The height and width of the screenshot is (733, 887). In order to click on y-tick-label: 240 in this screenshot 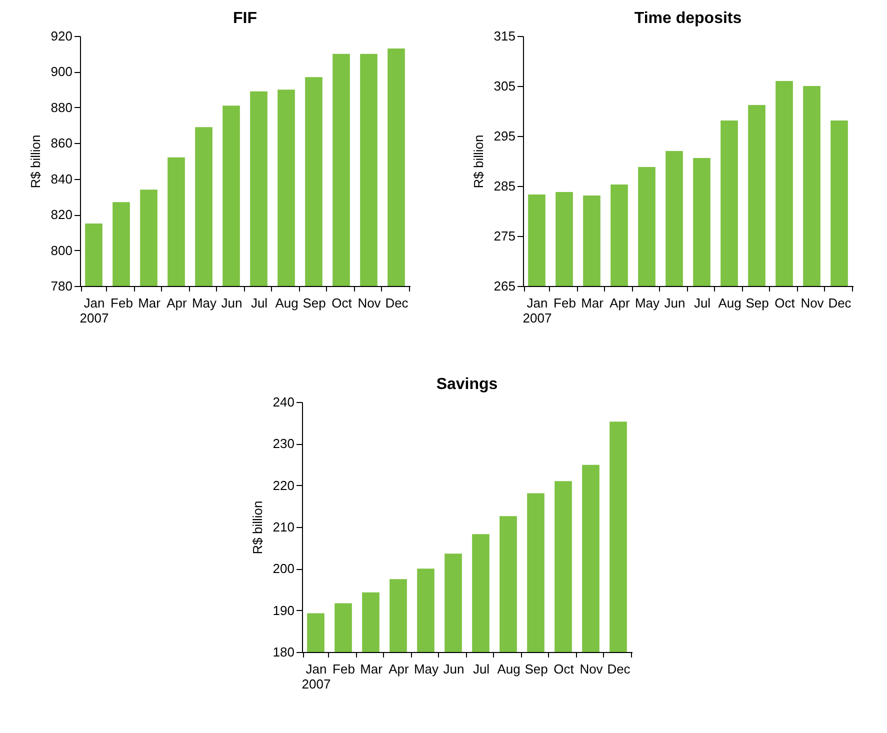, I will do `click(283, 402)`.